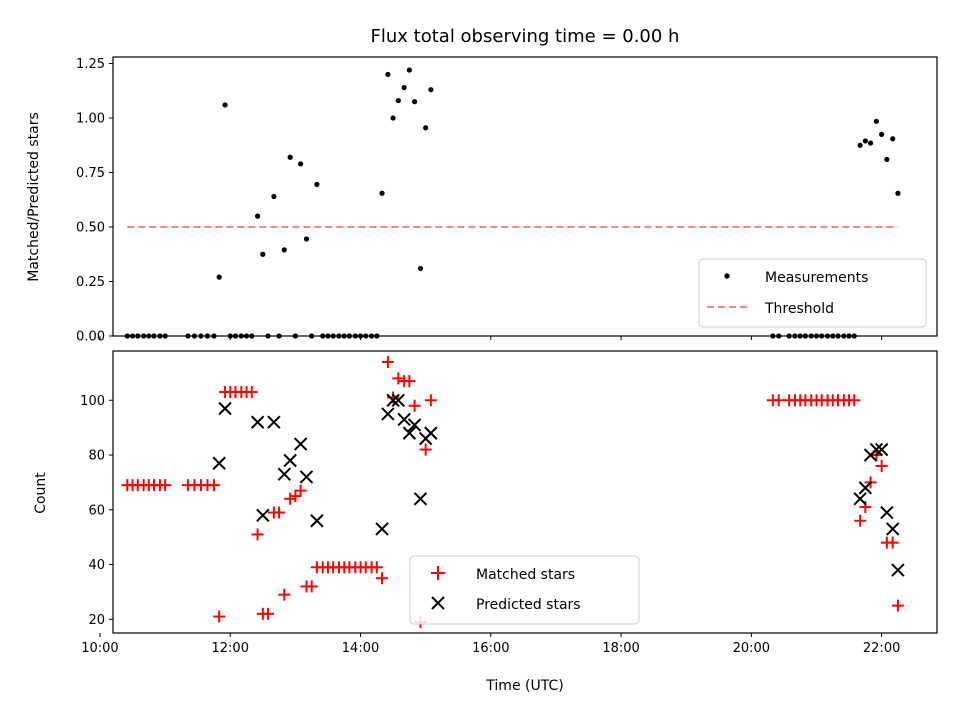  I want to click on bottom-legend-box, so click(524, 590).